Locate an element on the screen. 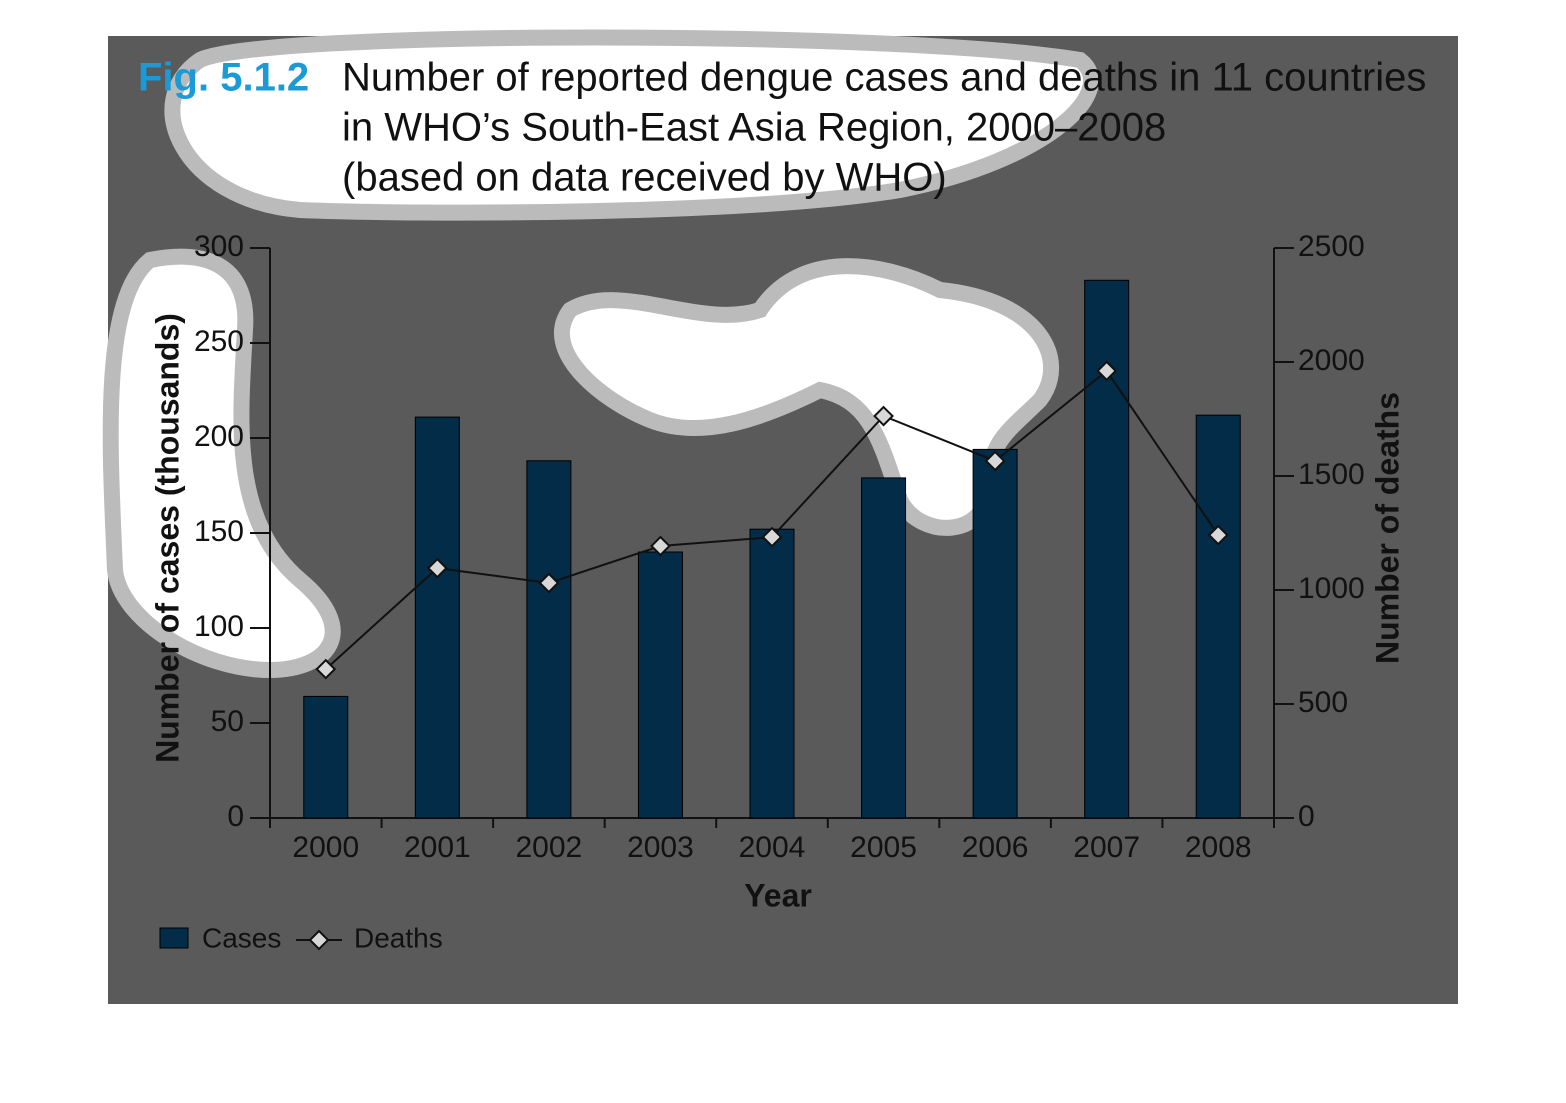 This screenshot has width=1566, height=1103. x-tick-label: 2000 is located at coordinates (325, 847).